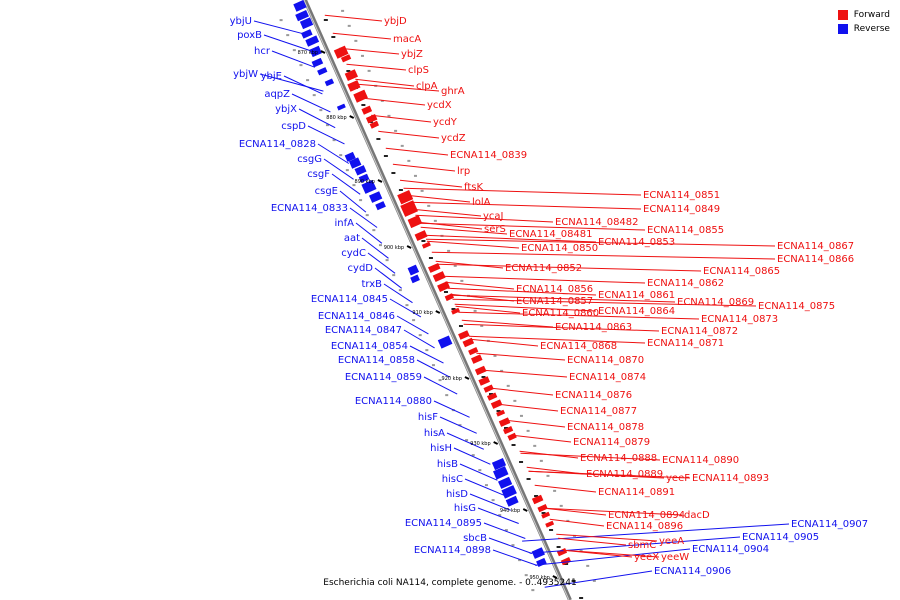 The height and width of the screenshot is (600, 900). Describe the element at coordinates (642, 545) in the screenshot. I see `forward-gene-label-sbmc: sbmC` at that location.